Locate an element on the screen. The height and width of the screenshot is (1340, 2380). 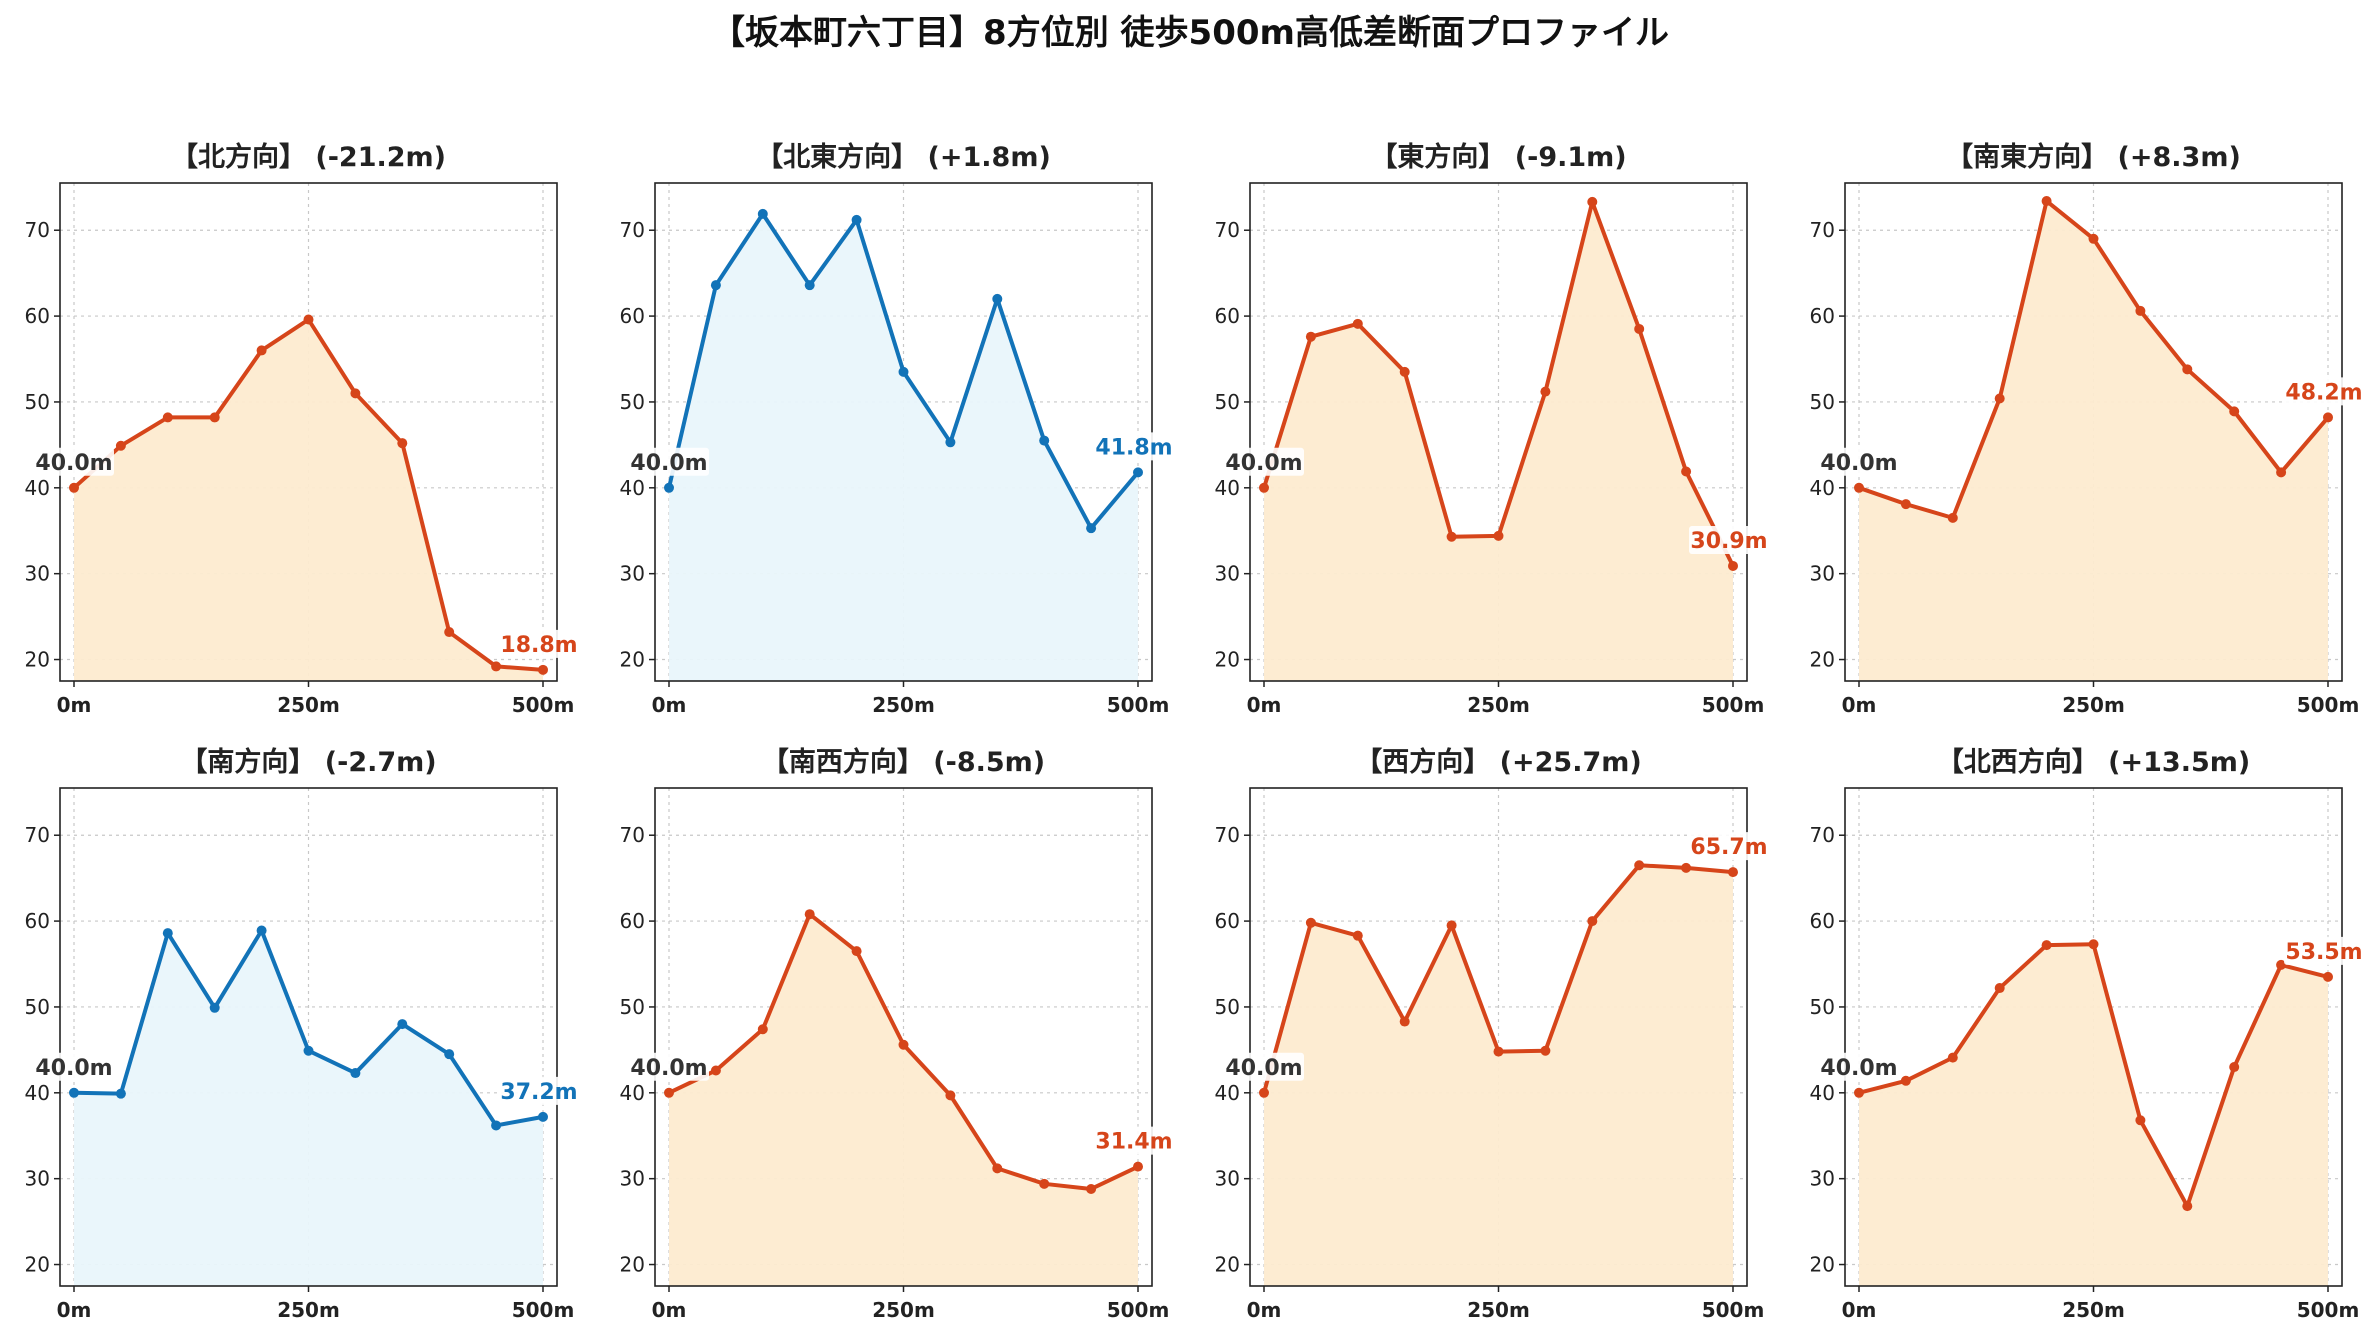
panel-title: 【東方向】 (-9.1m) is located at coordinates (1498, 157).